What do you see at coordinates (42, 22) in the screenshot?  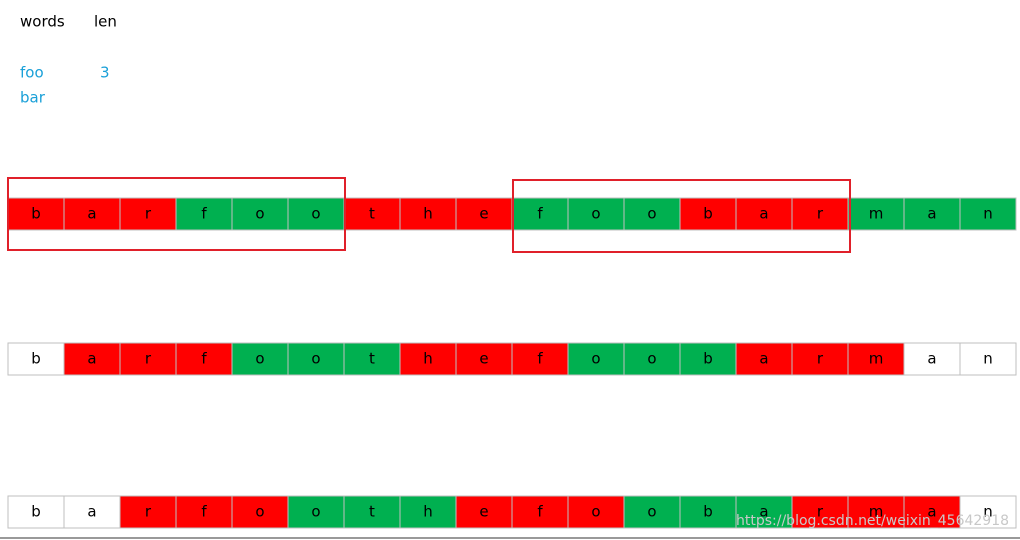 I see `words-label: words` at bounding box center [42, 22].